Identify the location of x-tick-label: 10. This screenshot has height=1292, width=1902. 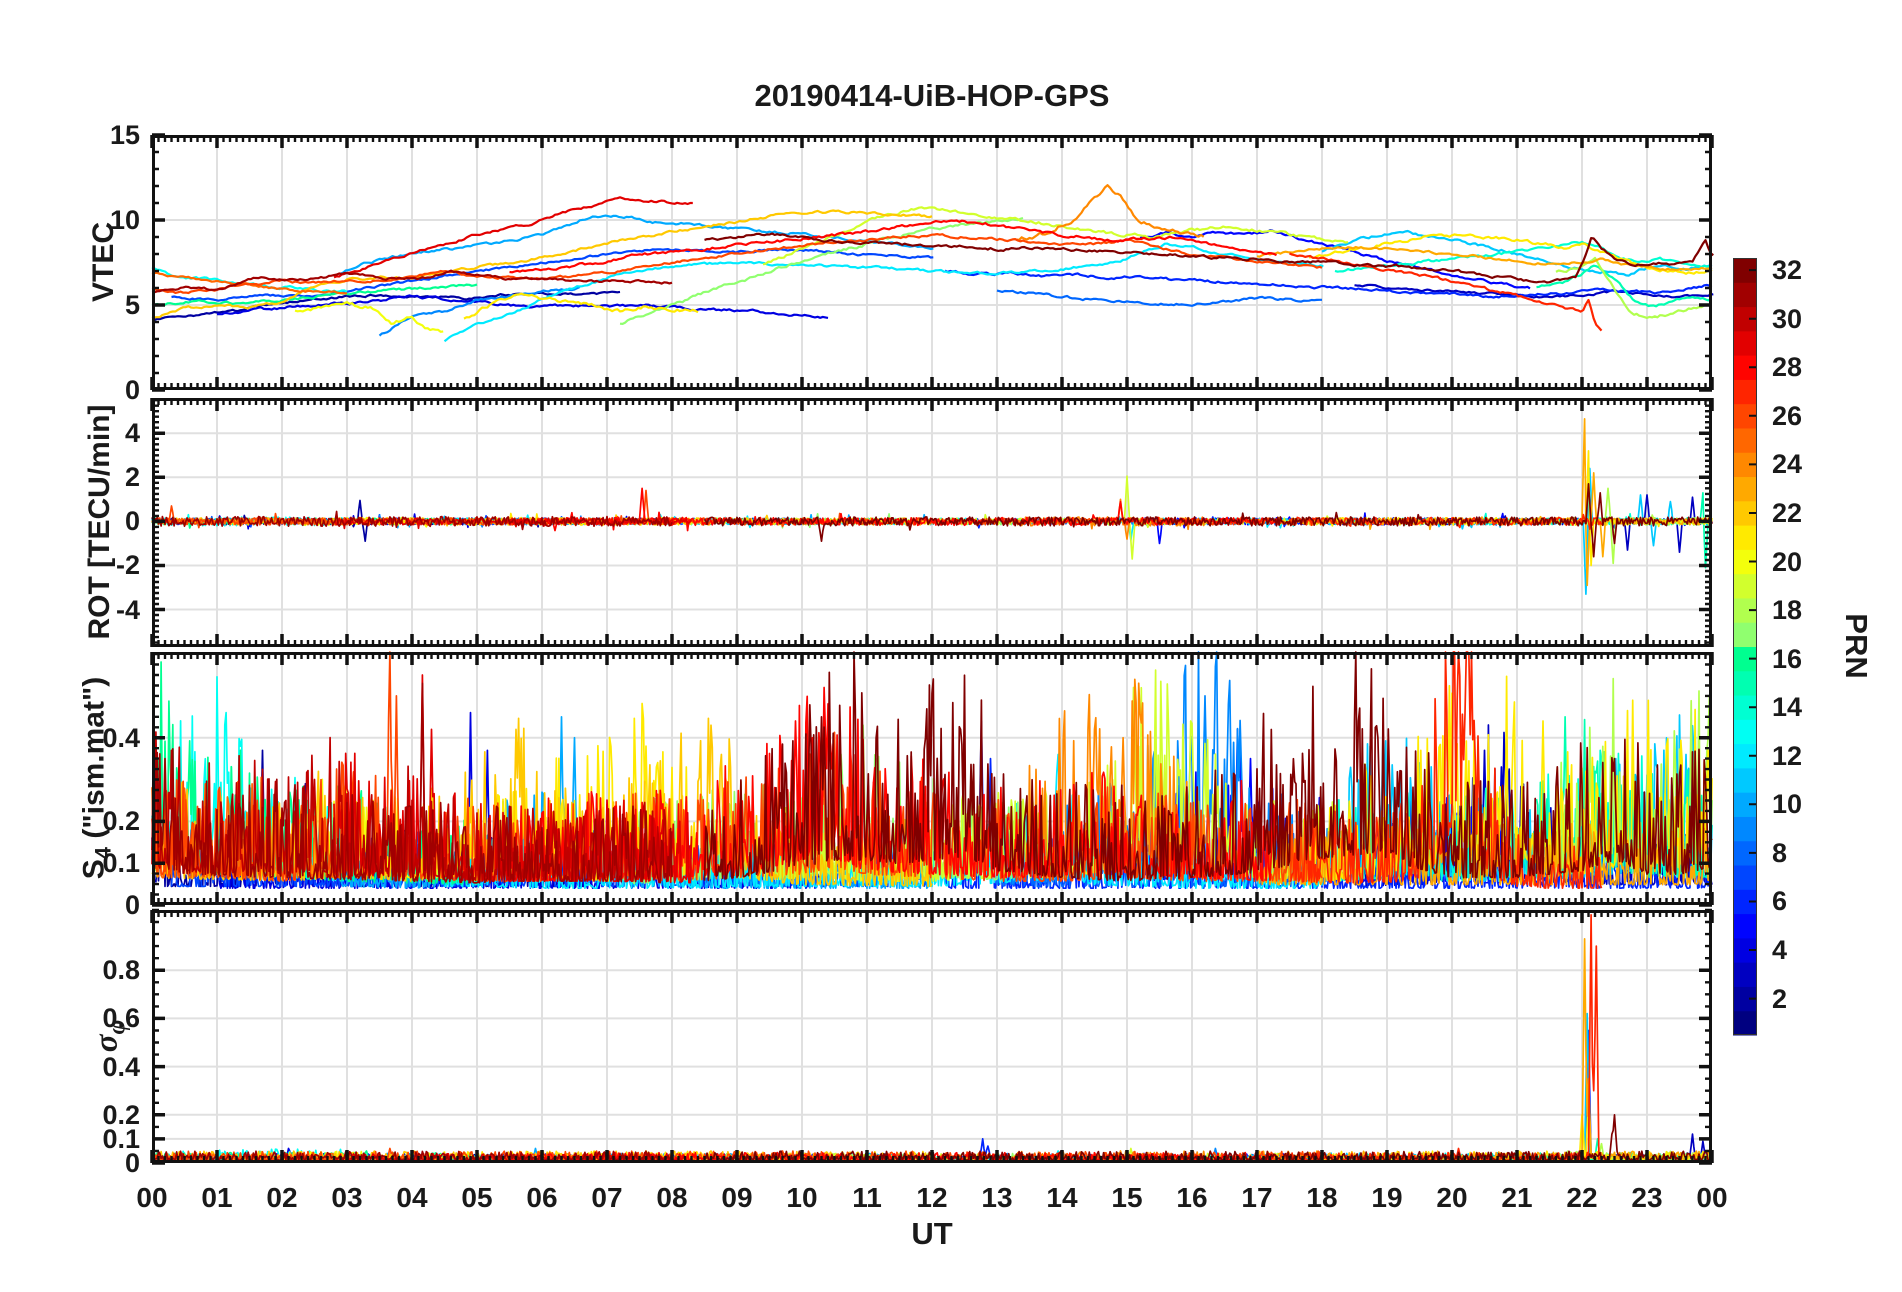
(802, 1197).